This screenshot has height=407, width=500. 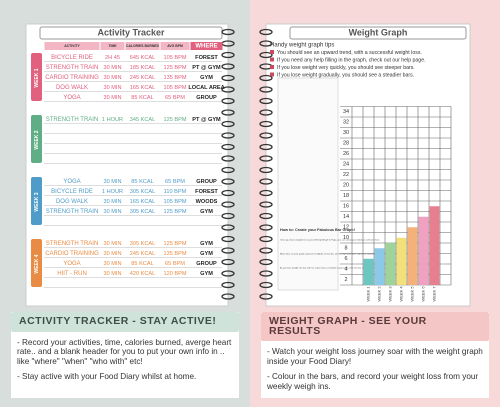 I want to click on x-label: WEEK 3, so click(x=390, y=294).